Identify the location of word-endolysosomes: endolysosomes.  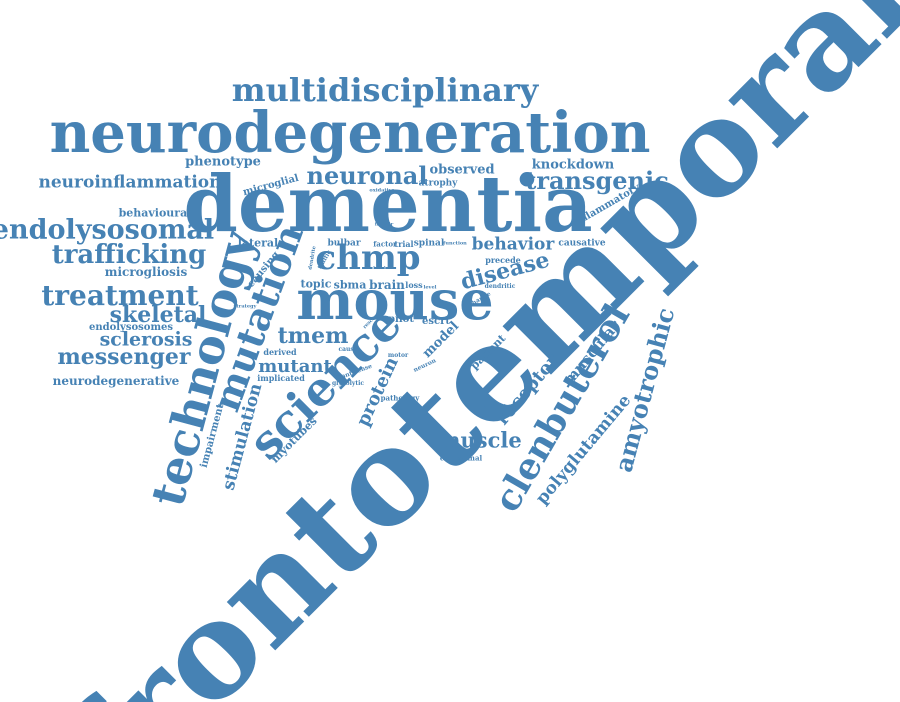
(131, 327).